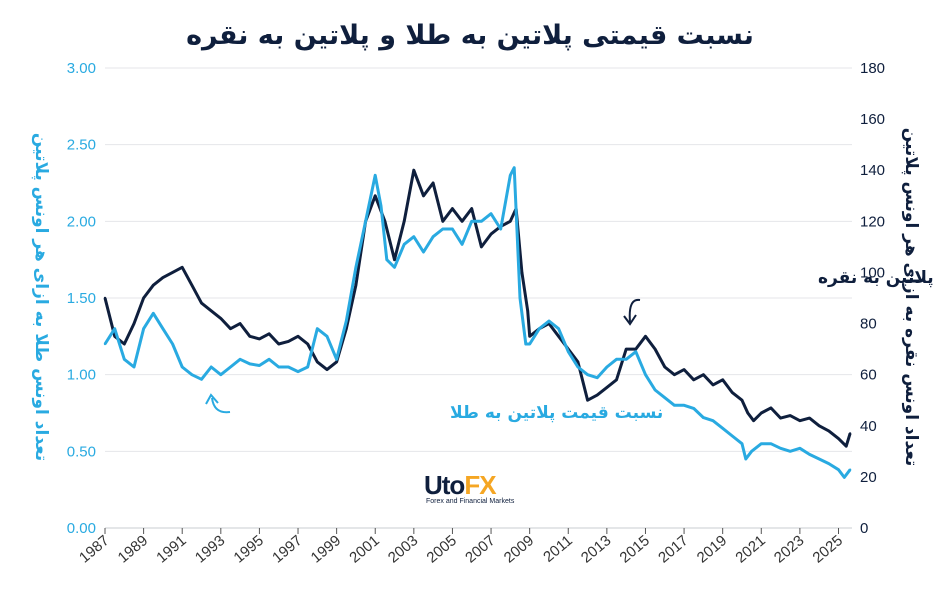 The width and height of the screenshot is (940, 600). Describe the element at coordinates (210, 549) in the screenshot. I see `x-tick-label: 1993` at that location.